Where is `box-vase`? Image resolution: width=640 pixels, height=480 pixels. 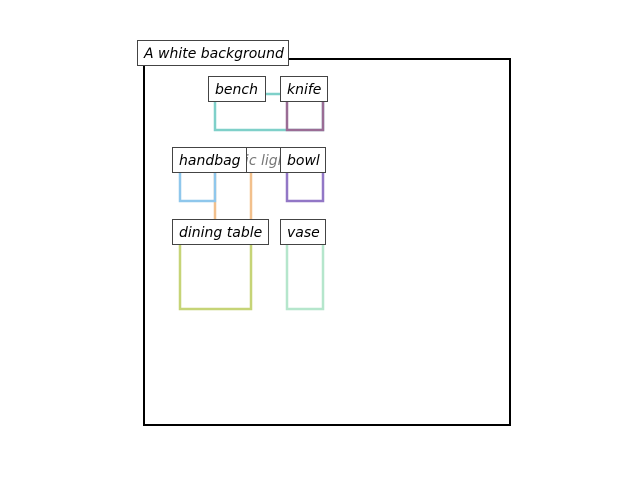 box-vase is located at coordinates (305, 273).